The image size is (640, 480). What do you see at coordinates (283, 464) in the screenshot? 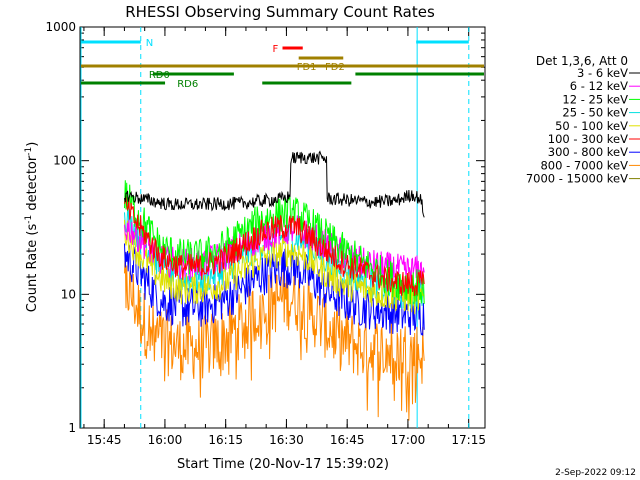
I see `x-axis-label: Start Time (20-Nov-17 15:39:02)` at bounding box center [283, 464].